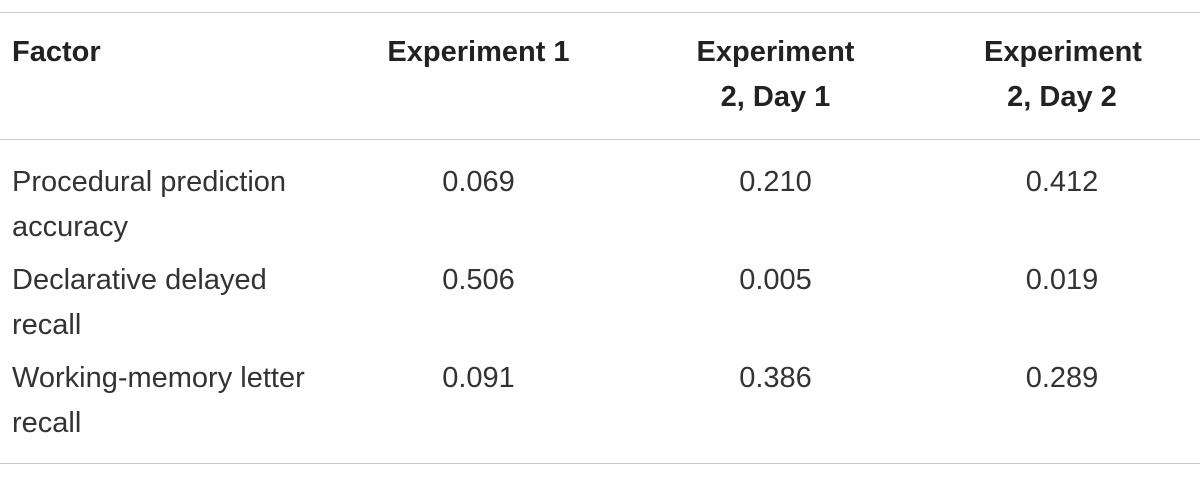 This screenshot has width=1200, height=489. Describe the element at coordinates (158, 400) in the screenshot. I see `row-label: Working-memory letter recall` at that location.